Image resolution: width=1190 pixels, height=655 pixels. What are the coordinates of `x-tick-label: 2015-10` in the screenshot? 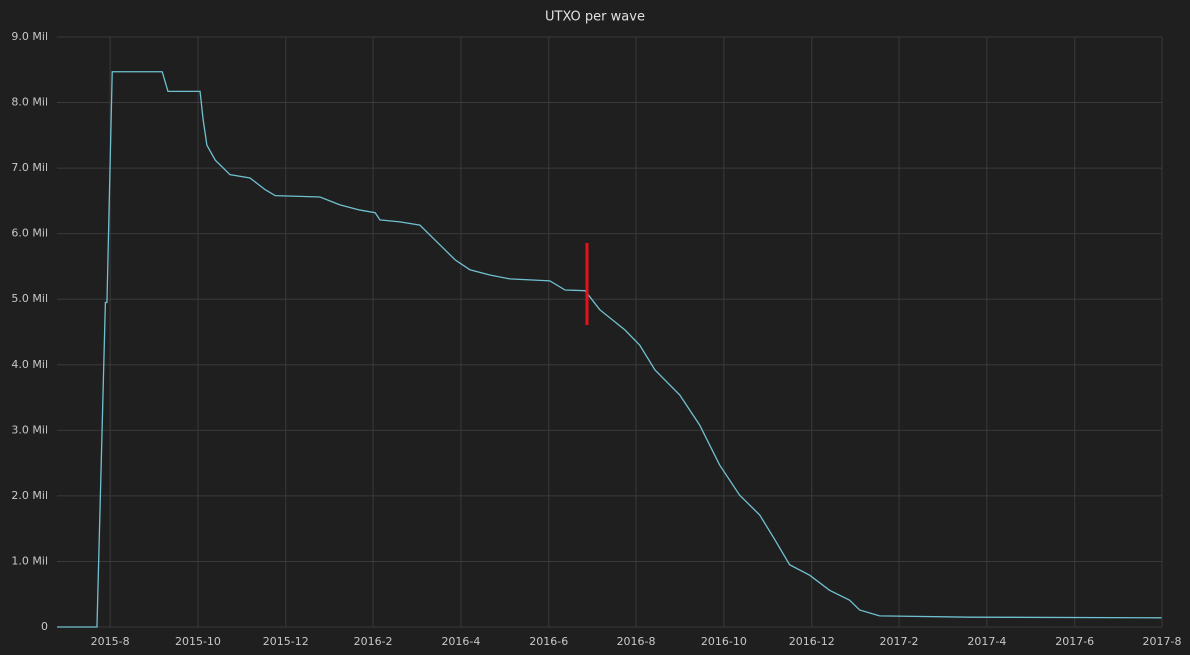 It's located at (198, 641).